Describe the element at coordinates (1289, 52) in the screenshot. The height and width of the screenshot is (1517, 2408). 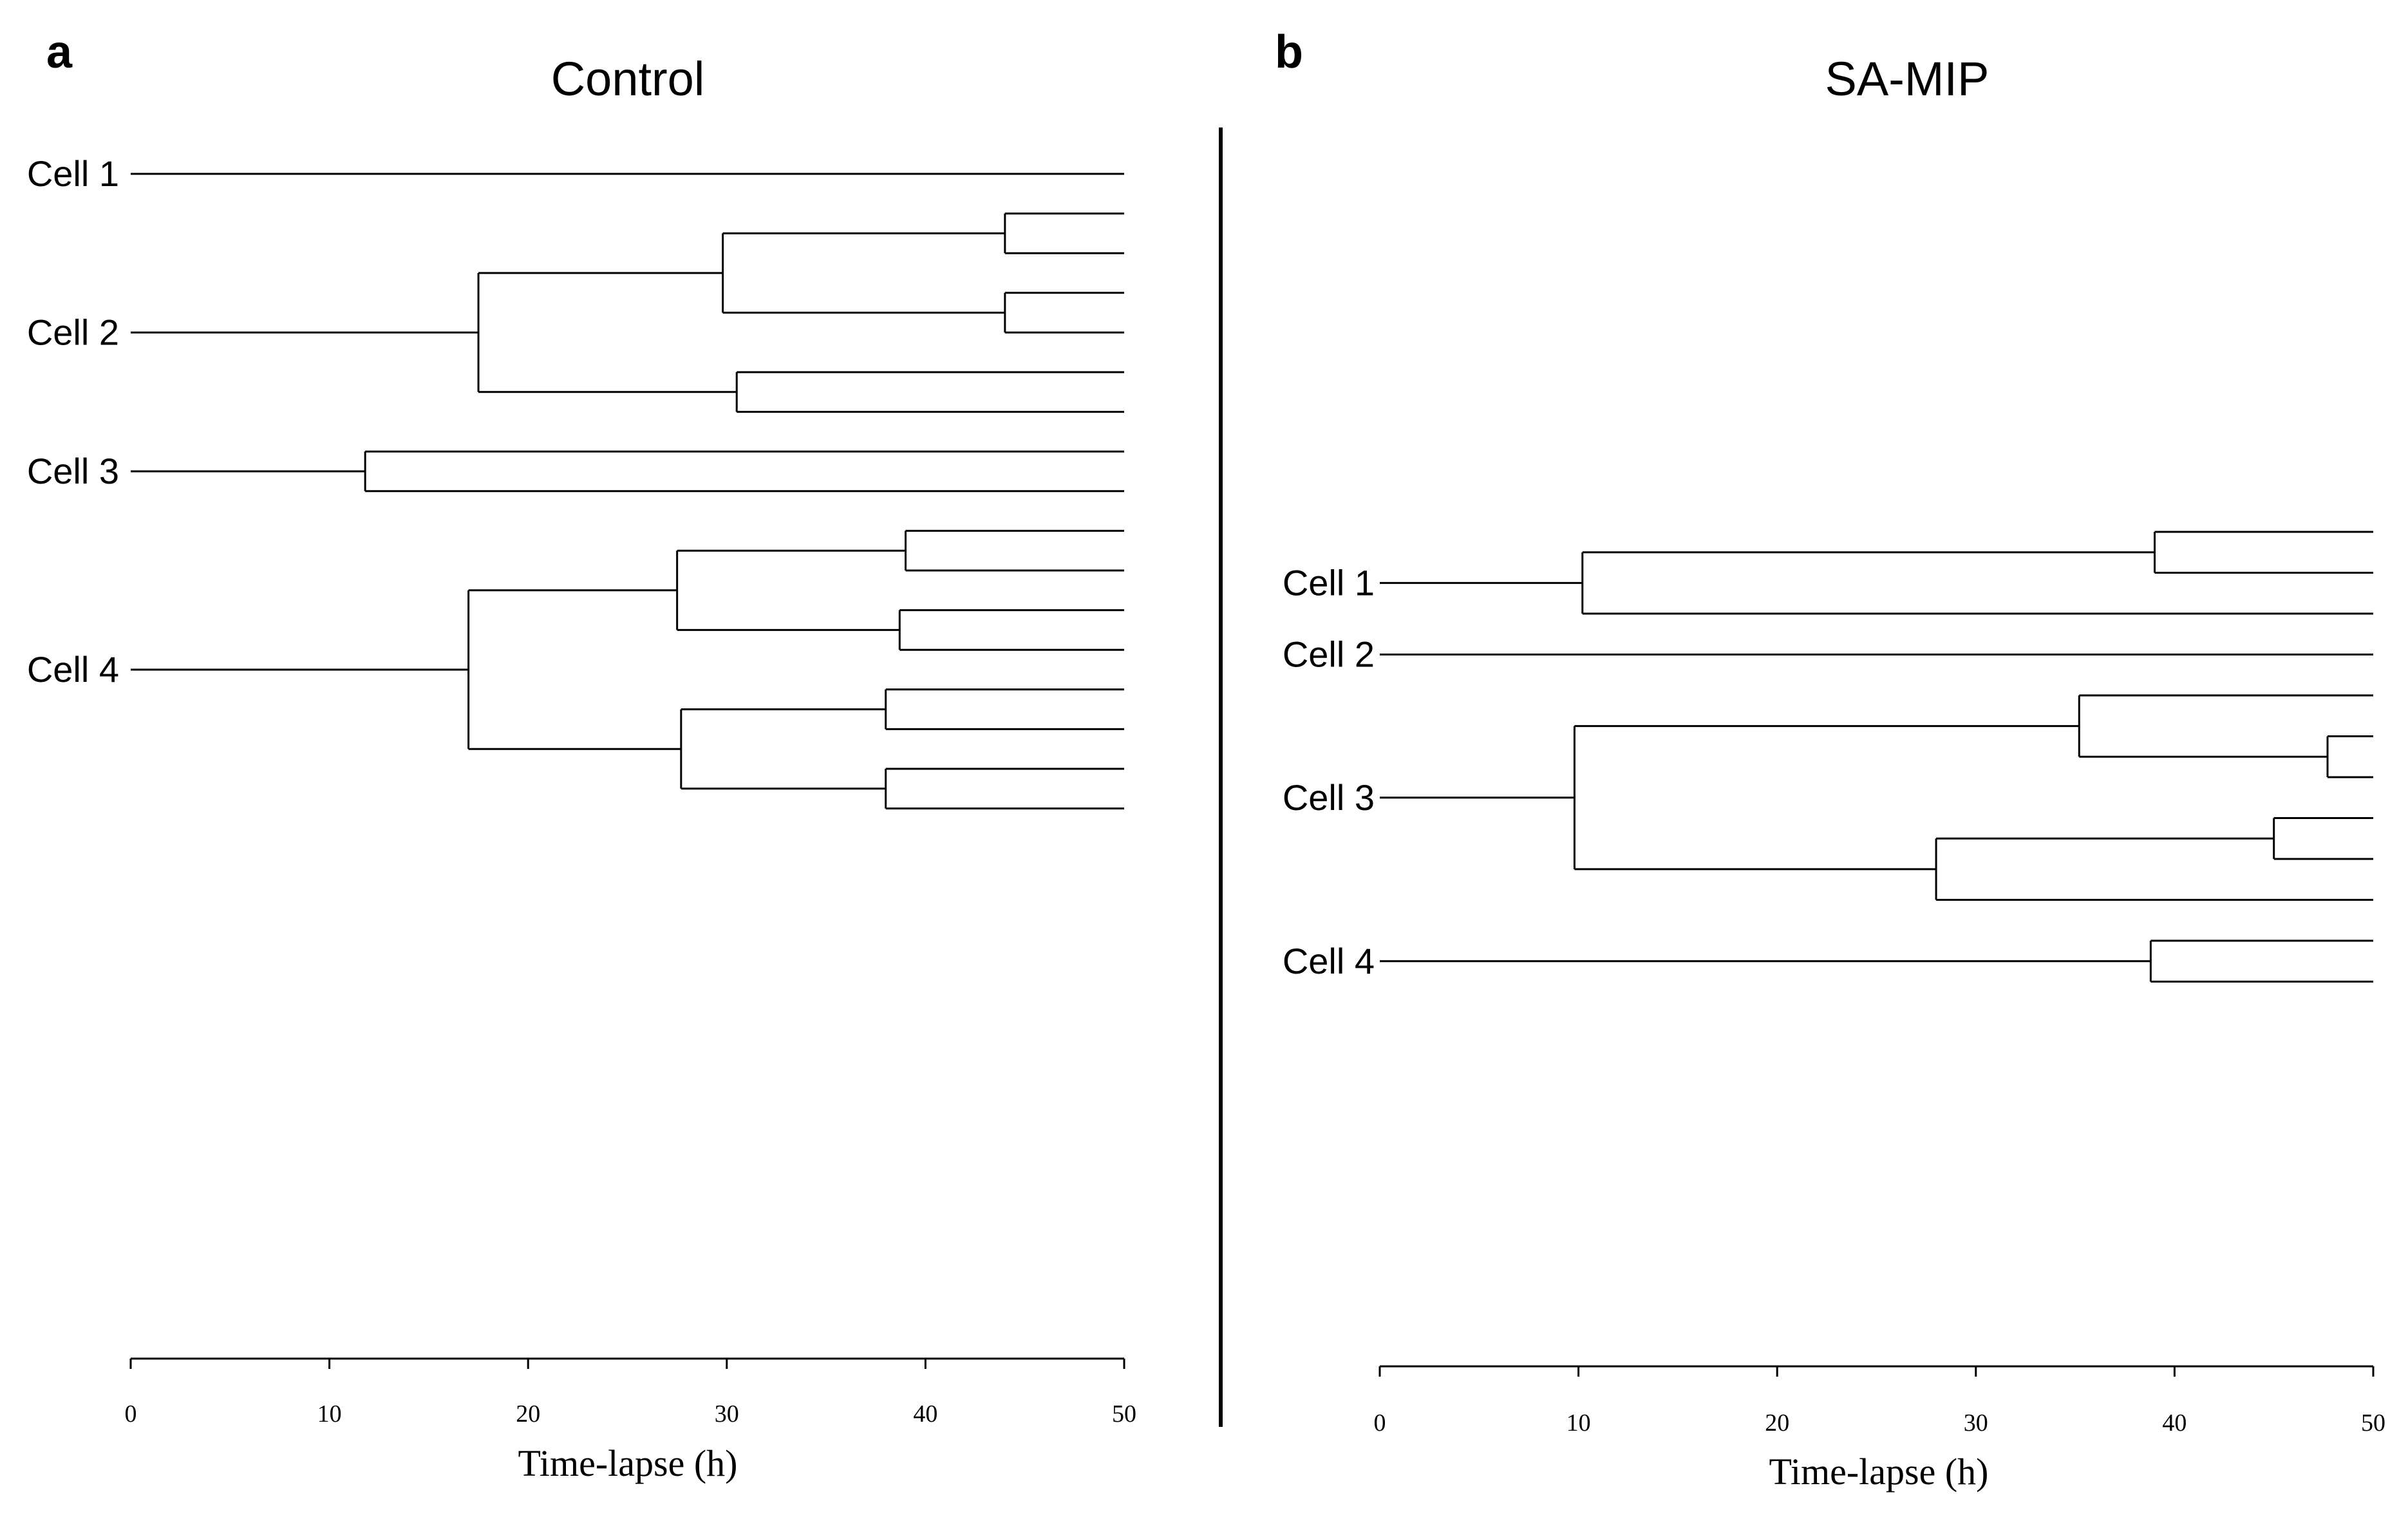
I see `panel-letter-b: b` at that location.